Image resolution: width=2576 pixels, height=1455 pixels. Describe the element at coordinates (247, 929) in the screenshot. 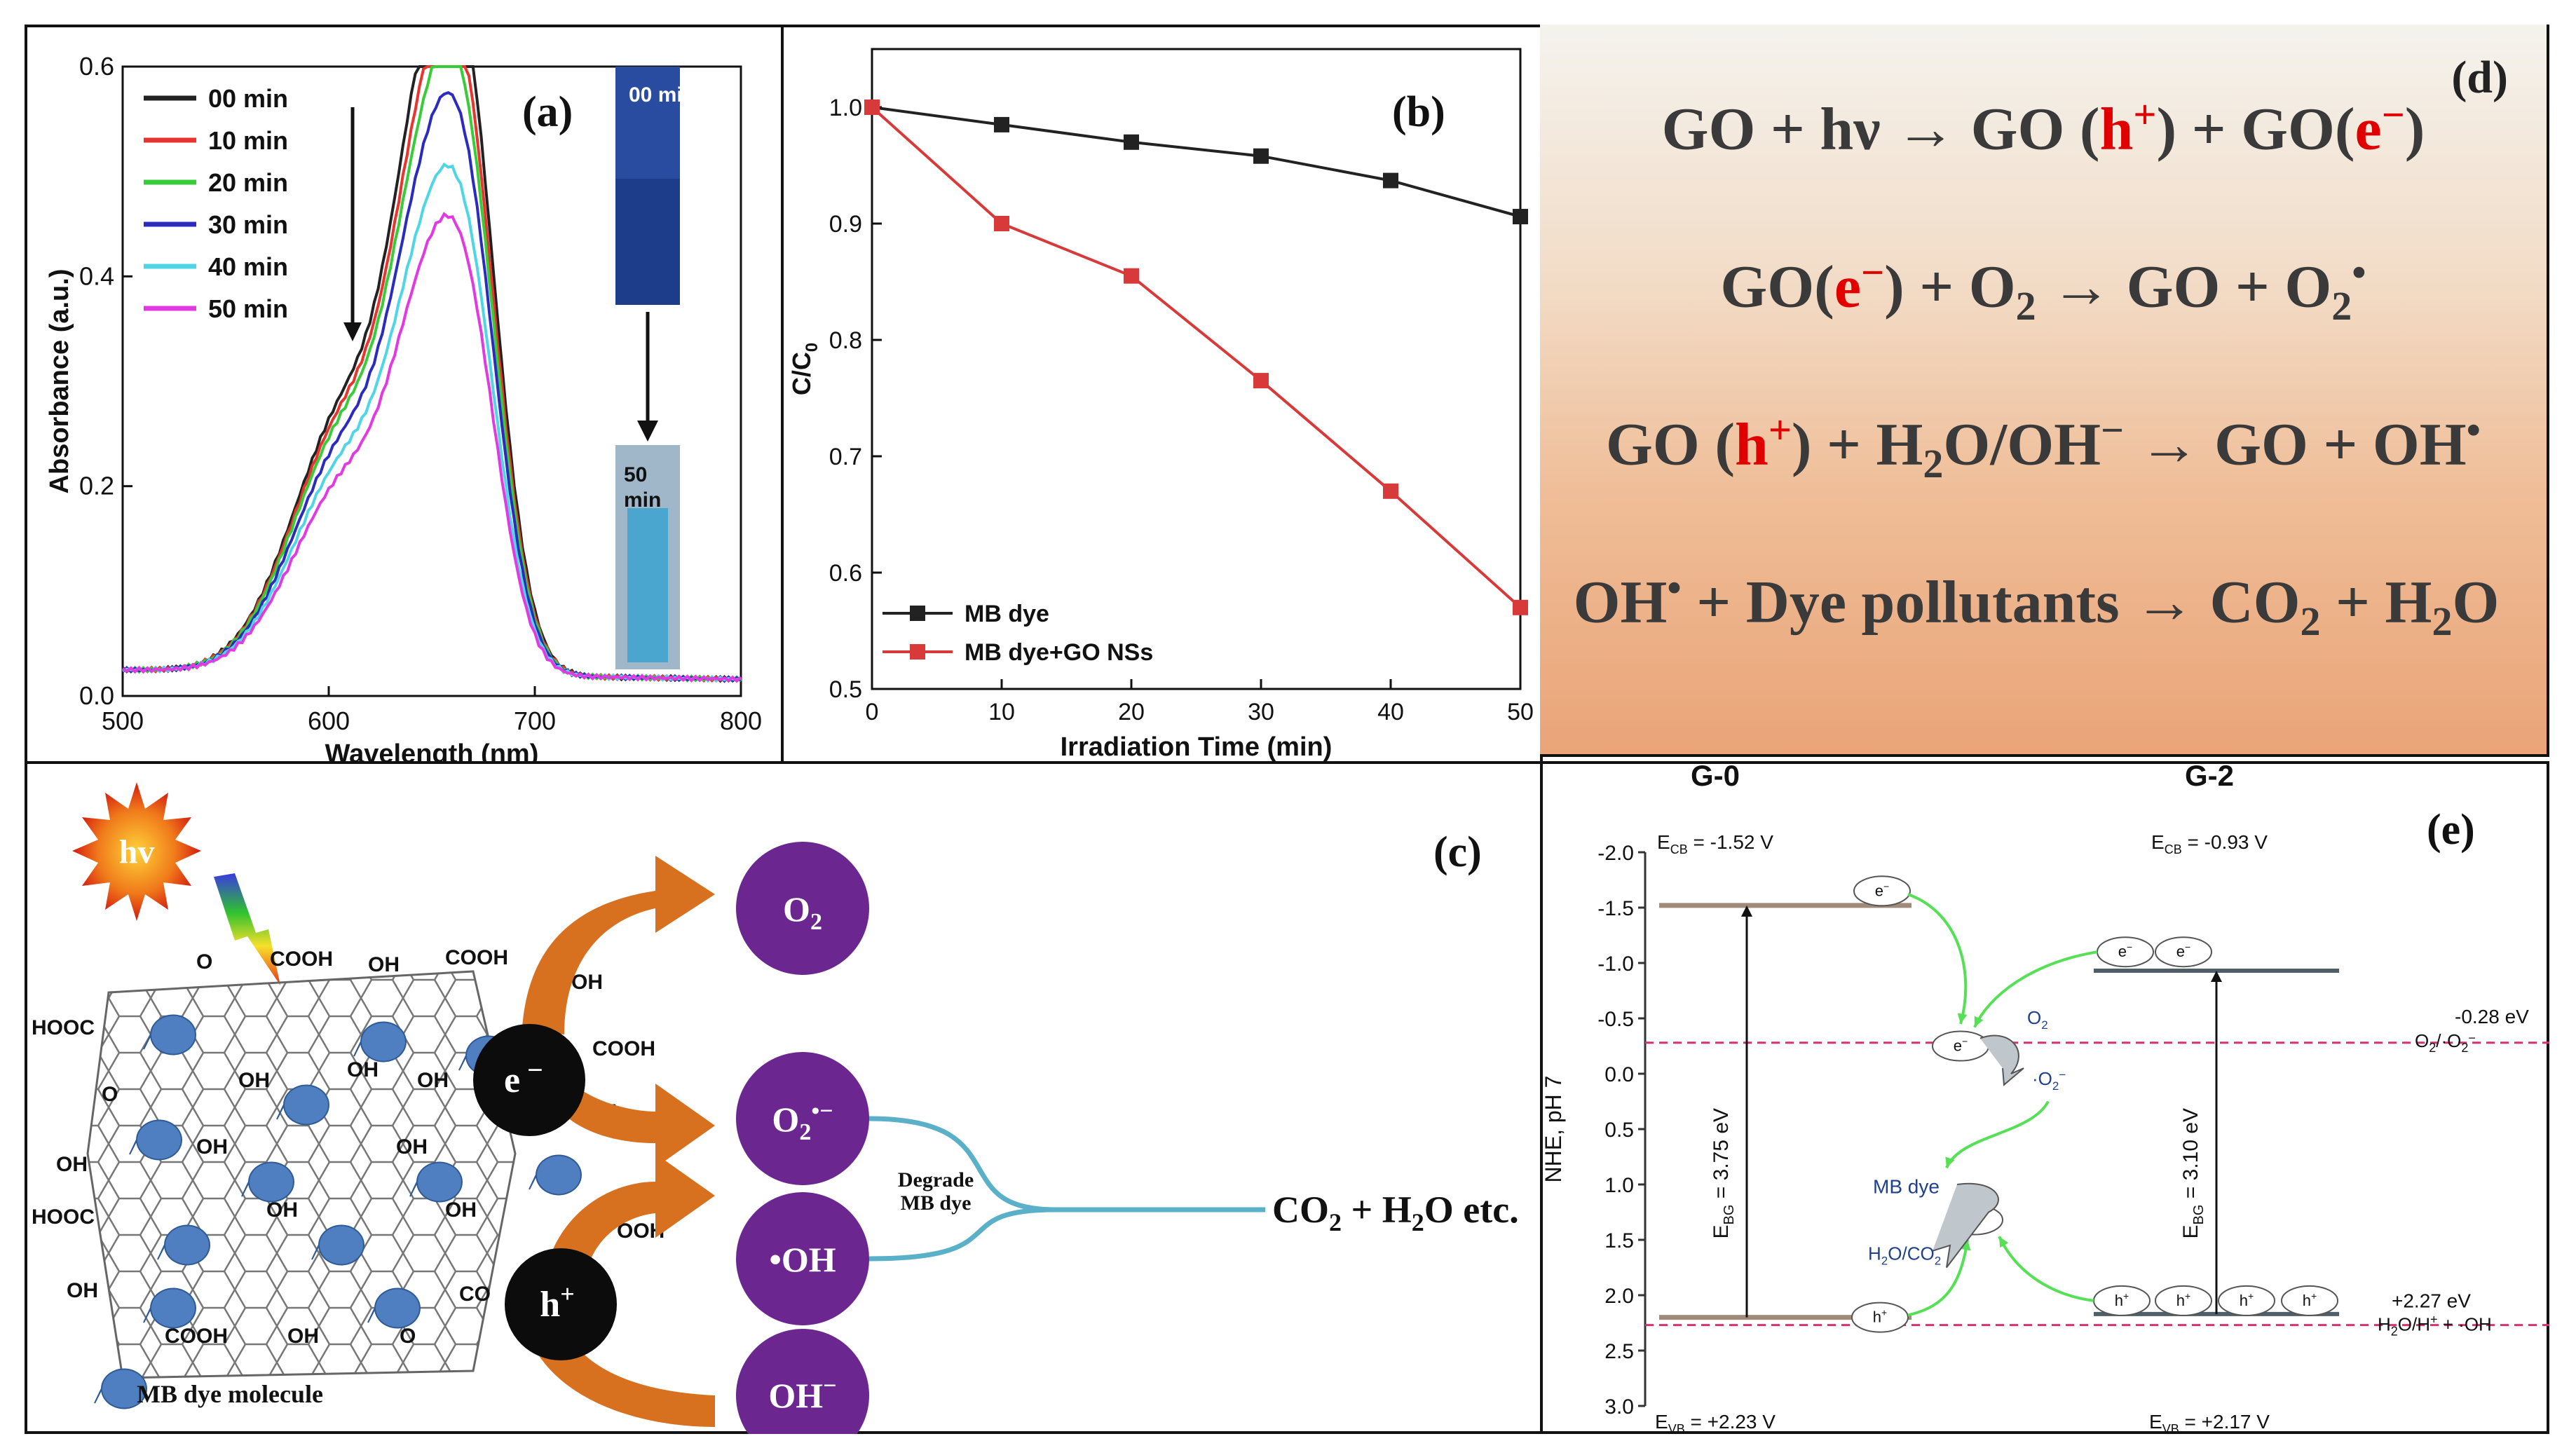

I see `light-bolt-icon` at that location.